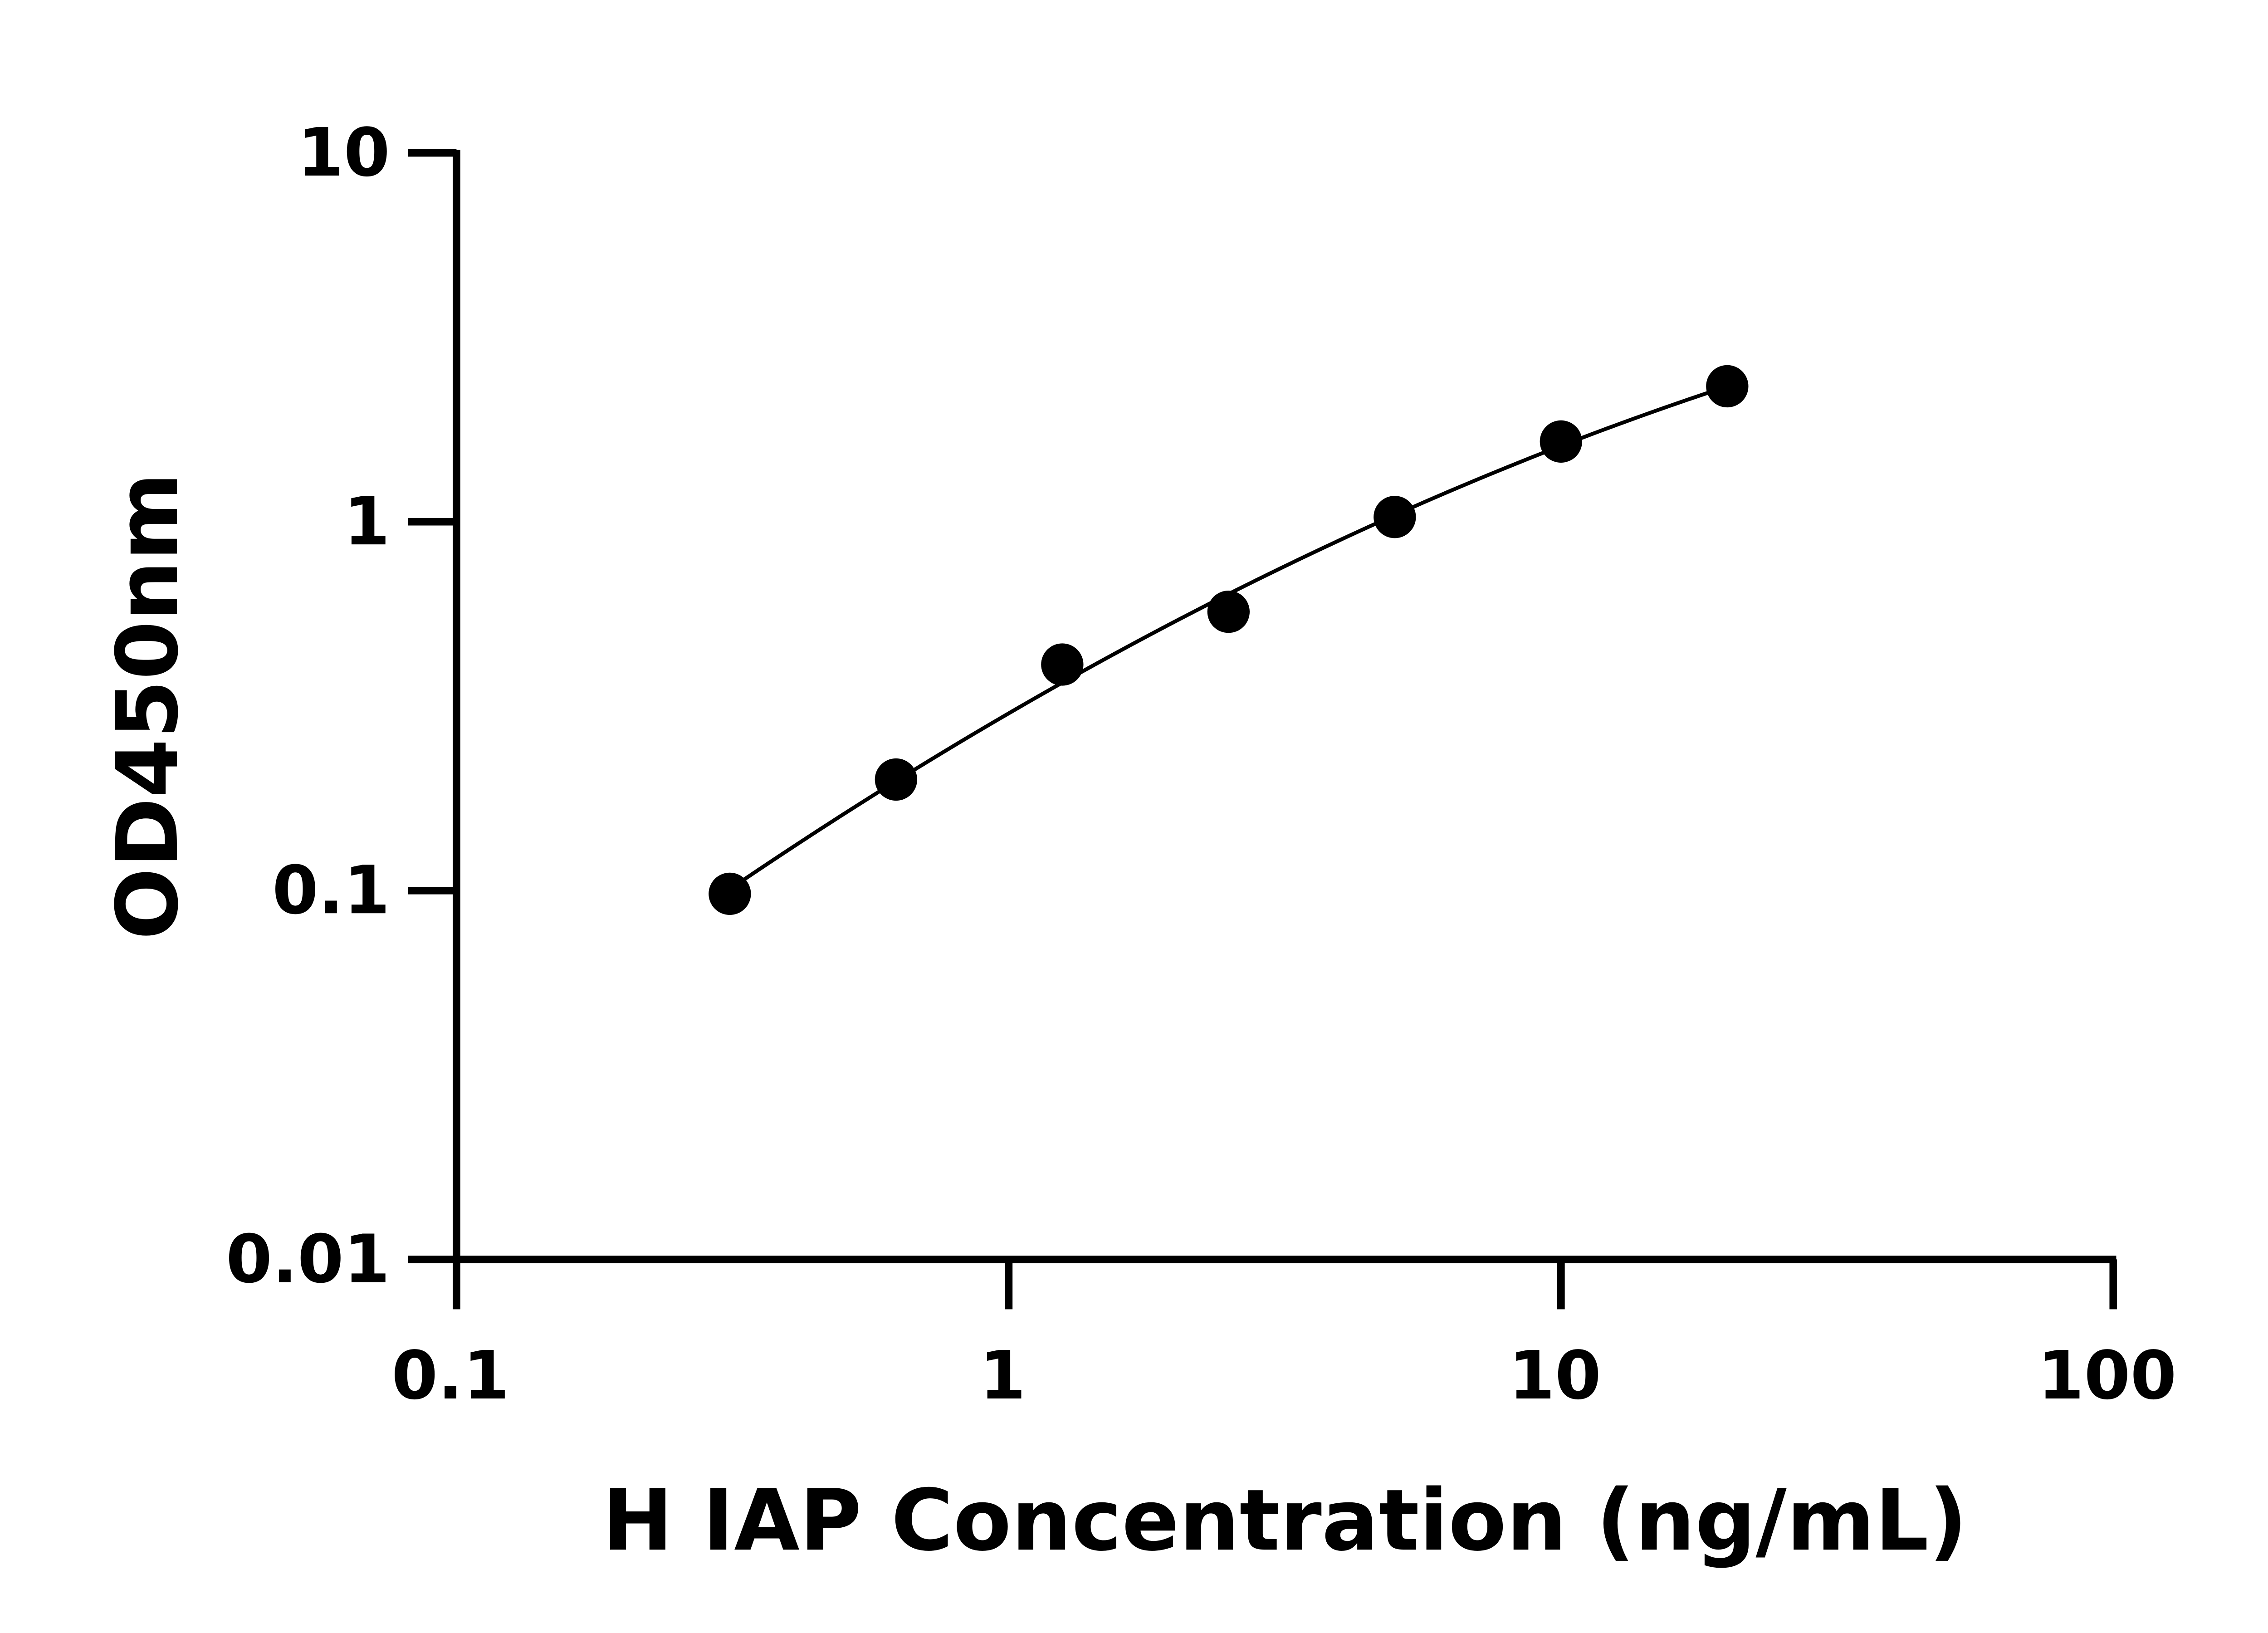  I want to click on x-tick-label: 100, so click(2107, 1375).